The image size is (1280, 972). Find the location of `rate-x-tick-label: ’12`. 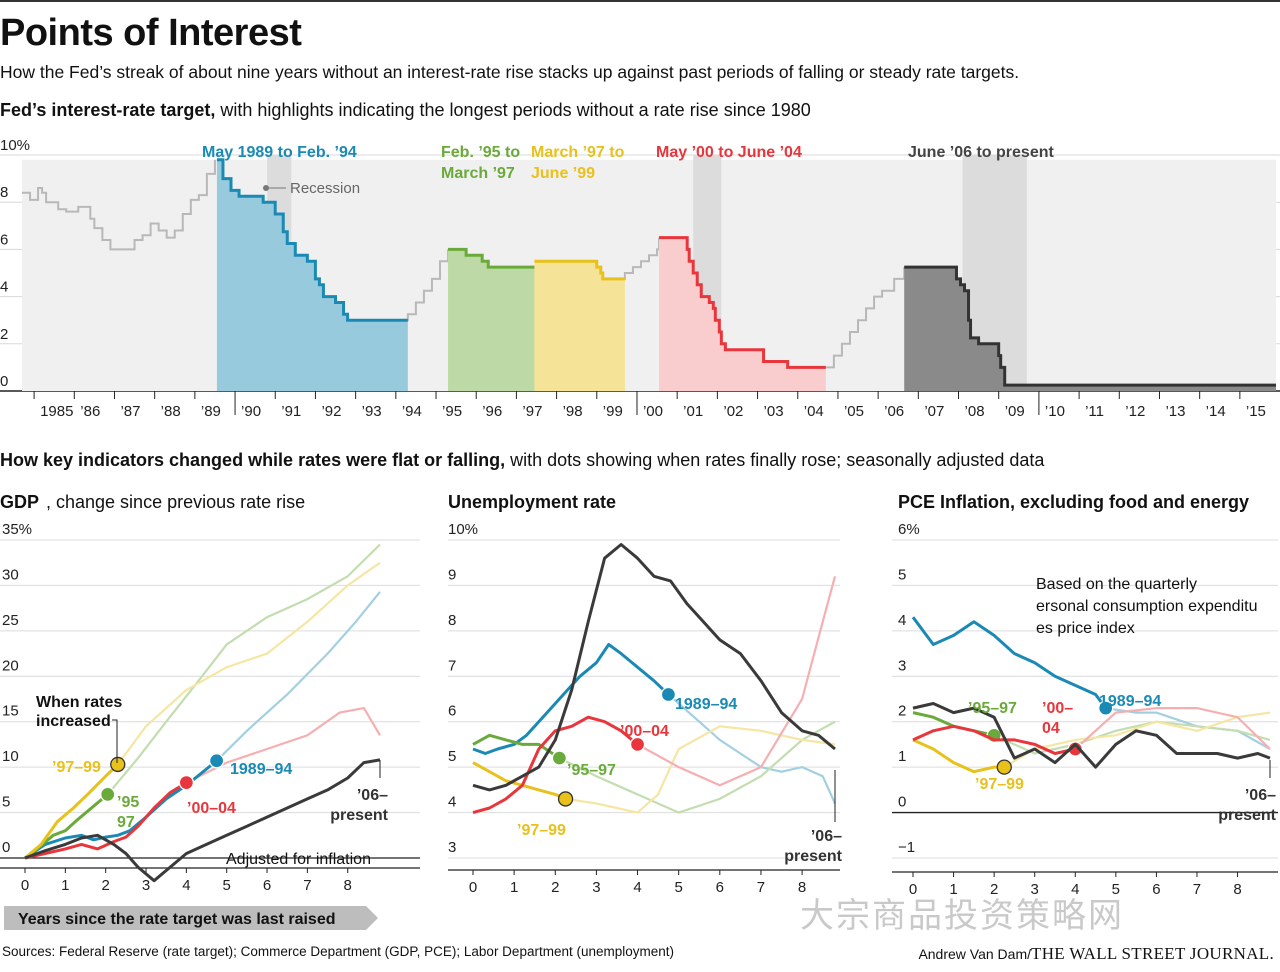

rate-x-tick-label: ’12 is located at coordinates (1135, 411).